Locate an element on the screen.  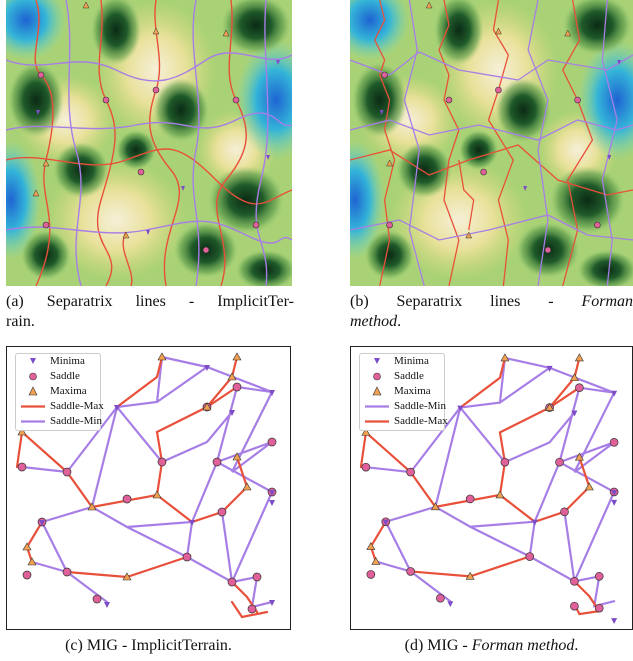
legend-c-label: Saddle-Max is located at coordinates (77, 406).